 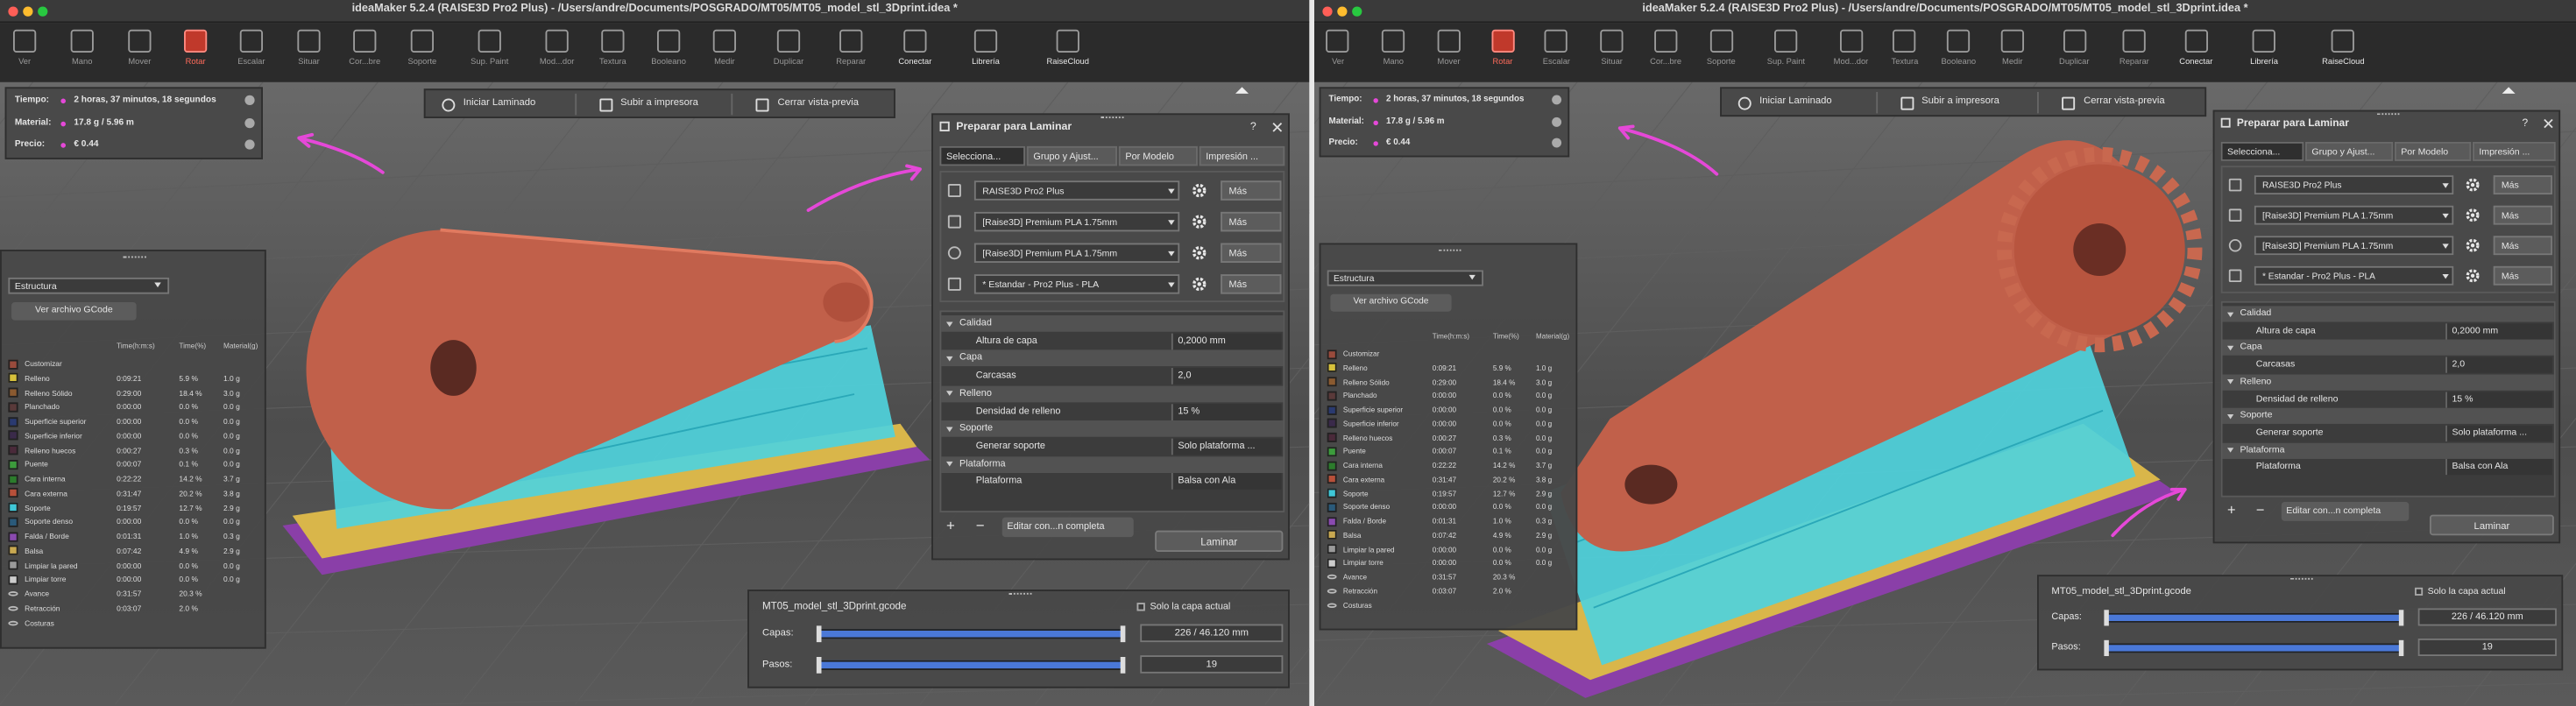 I want to click on toolbar-button: Textura, so click(x=613, y=52).